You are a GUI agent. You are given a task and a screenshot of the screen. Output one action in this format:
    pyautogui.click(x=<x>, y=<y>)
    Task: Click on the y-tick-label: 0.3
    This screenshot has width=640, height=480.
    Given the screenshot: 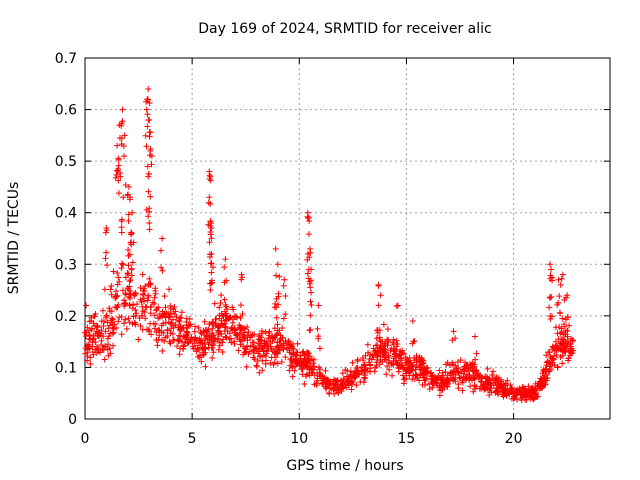 What is the action you would take?
    pyautogui.click(x=66, y=265)
    